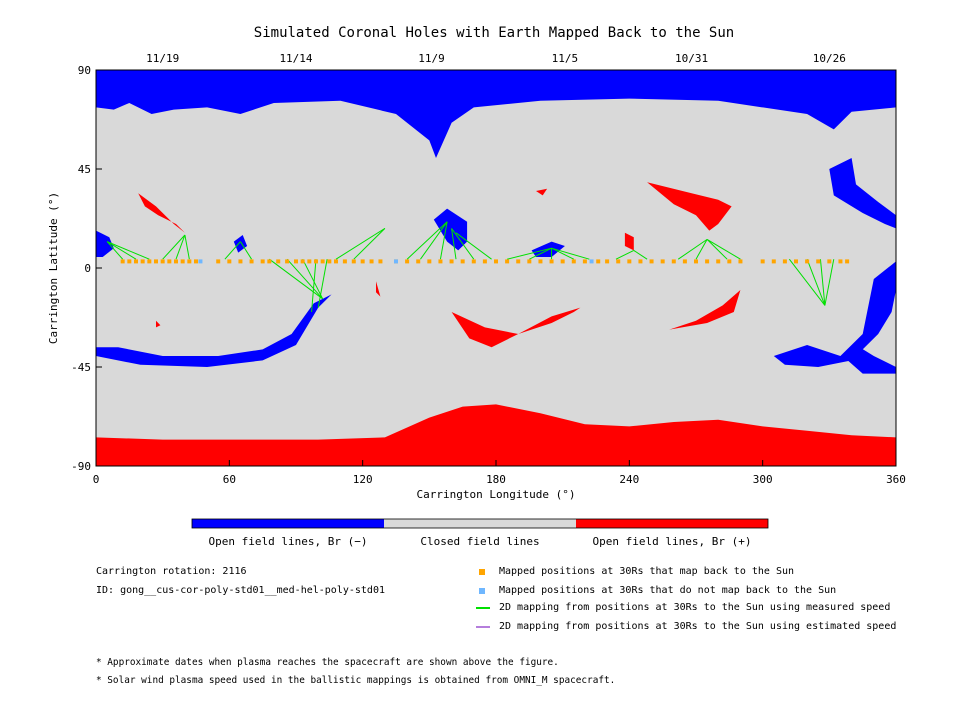  What do you see at coordinates (565, 58) in the screenshot?
I see `date-tick-label: 11/5` at bounding box center [565, 58].